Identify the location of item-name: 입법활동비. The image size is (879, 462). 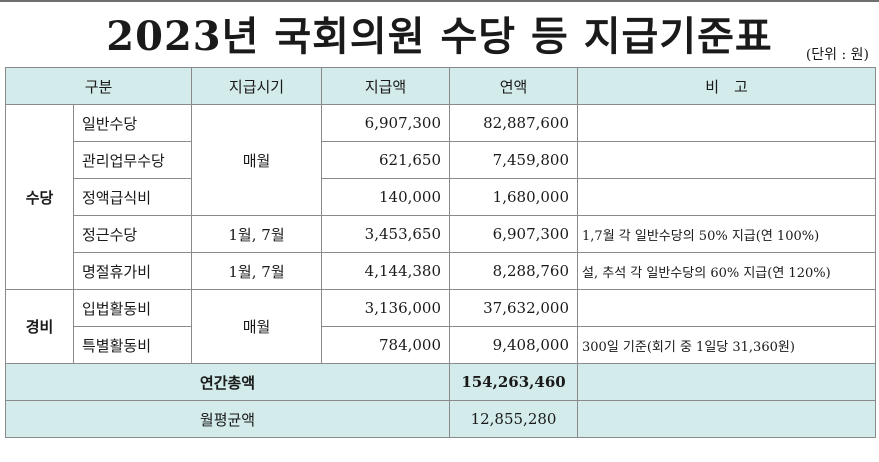
(132, 308).